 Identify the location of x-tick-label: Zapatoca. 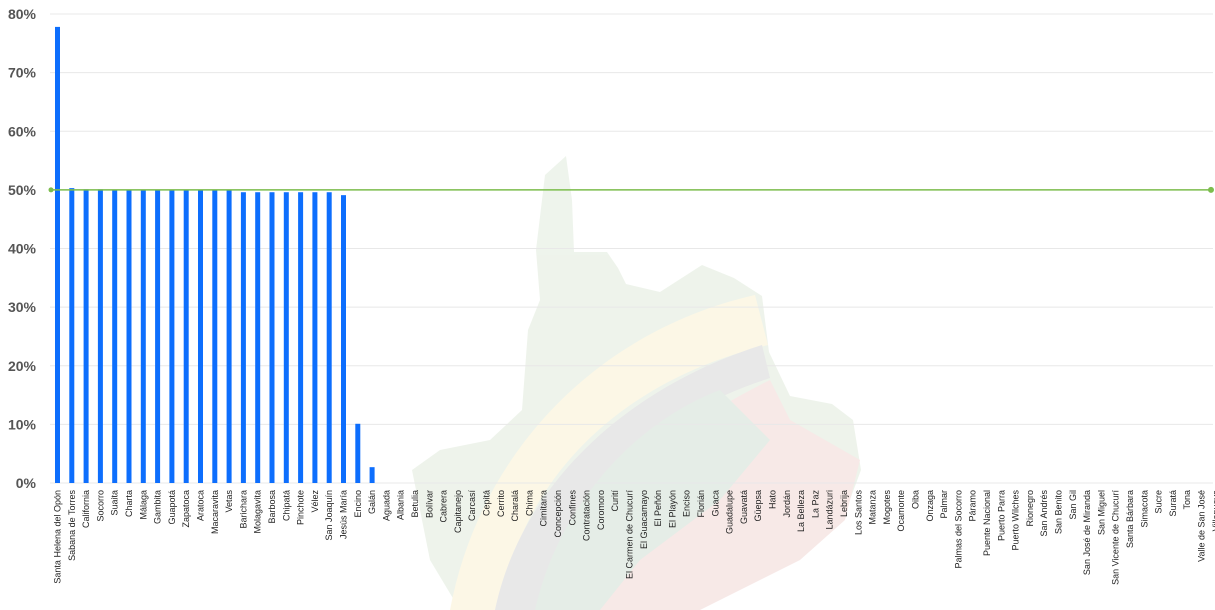
(186, 509).